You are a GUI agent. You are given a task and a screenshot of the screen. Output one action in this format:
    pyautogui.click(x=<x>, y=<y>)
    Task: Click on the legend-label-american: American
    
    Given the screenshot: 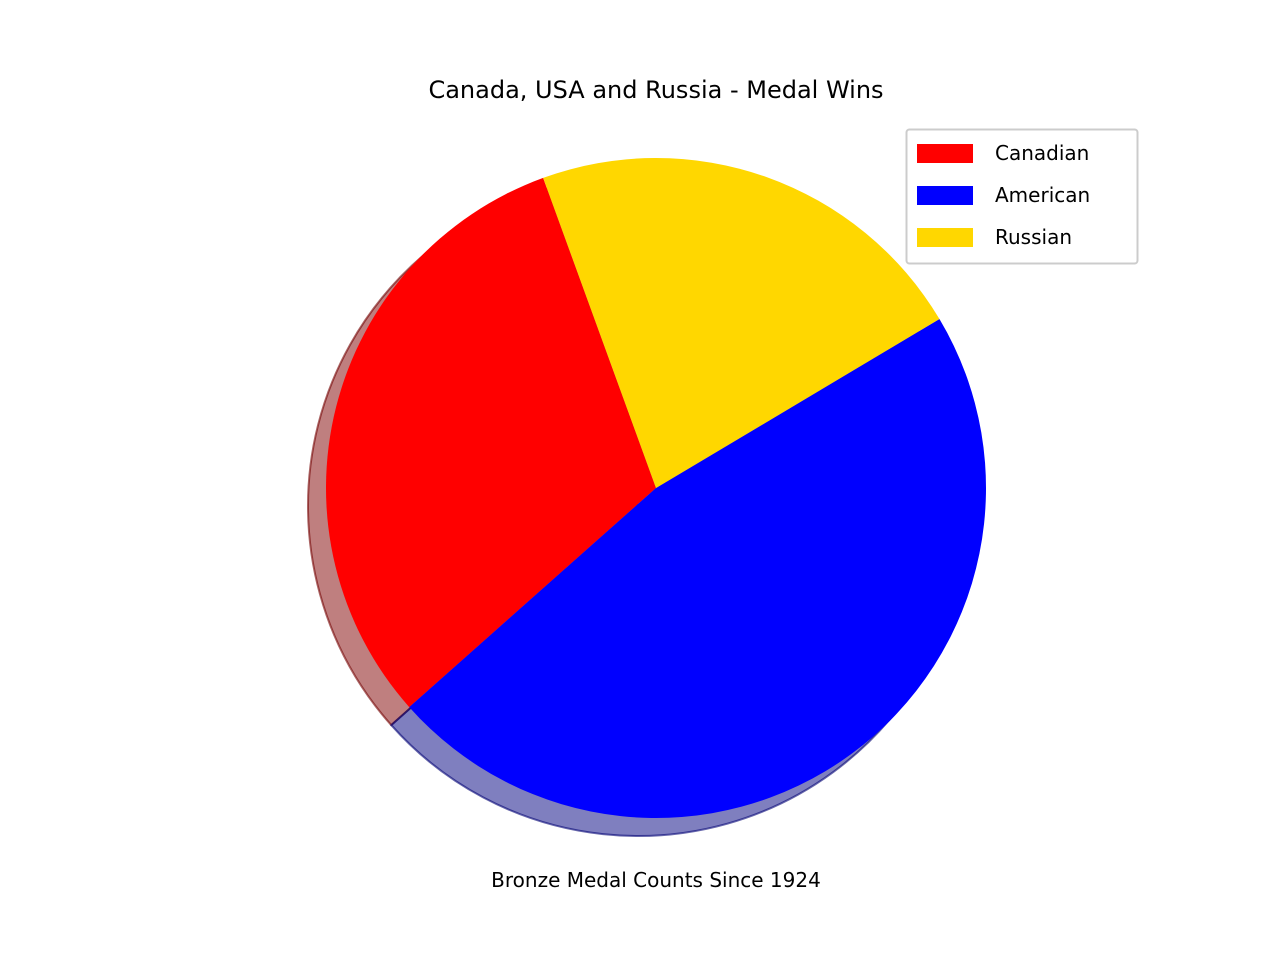 What is the action you would take?
    pyautogui.click(x=1042, y=195)
    